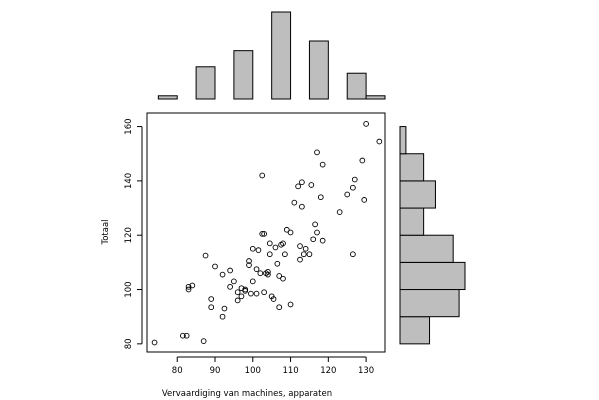 This screenshot has width=599, height=400. What do you see at coordinates (129, 235) in the screenshot?
I see `y-tick-label: 120` at bounding box center [129, 235].